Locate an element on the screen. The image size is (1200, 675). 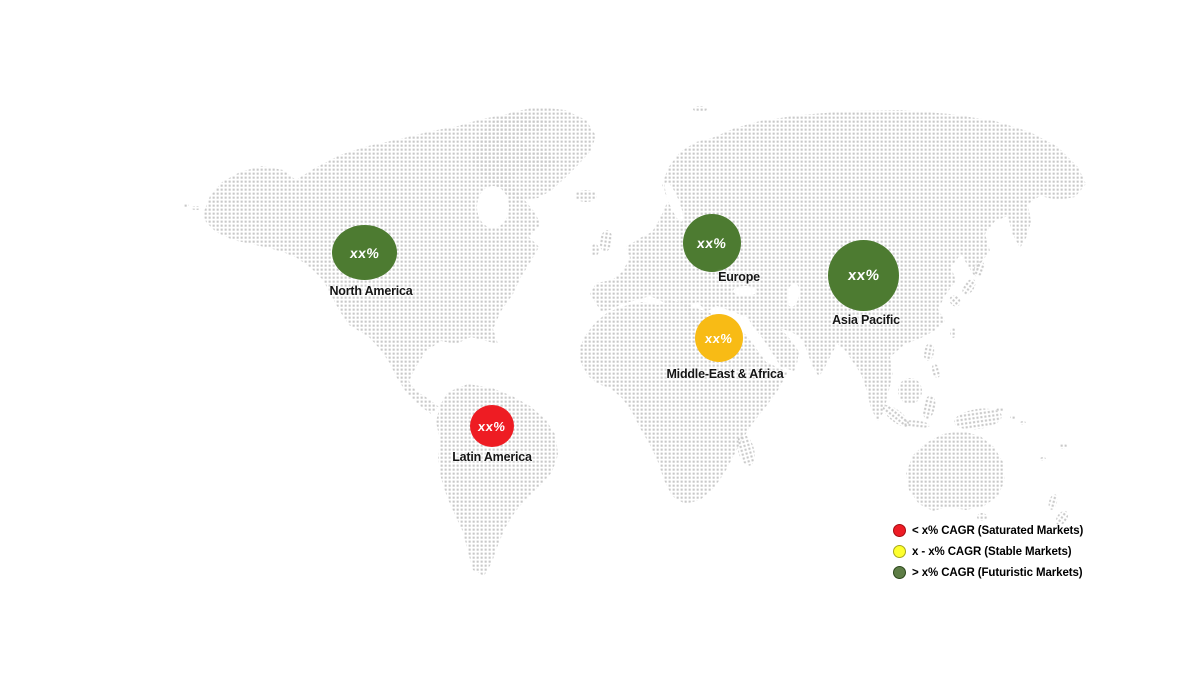
continent-south-america is located at coordinates (497, 480).